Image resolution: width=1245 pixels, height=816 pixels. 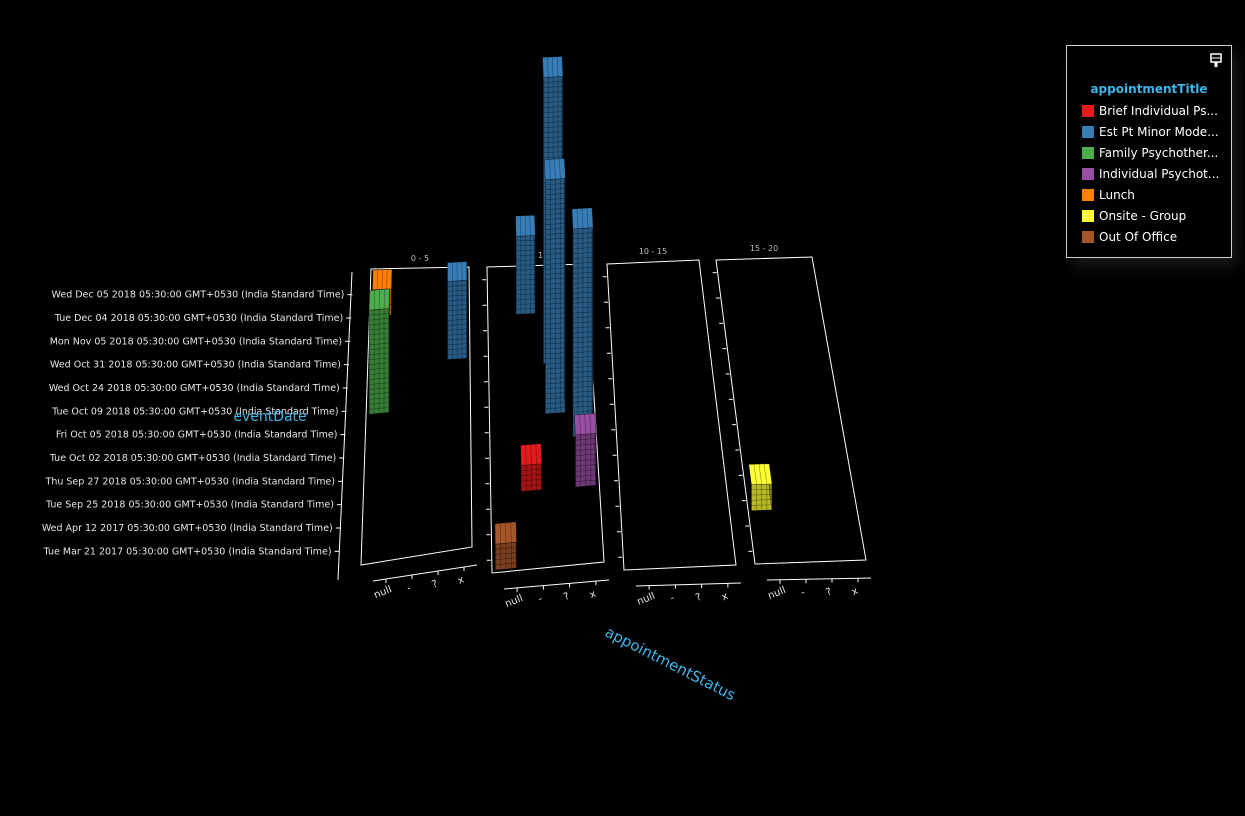 What do you see at coordinates (1143, 215) in the screenshot?
I see `legend-label: Onsite - Group` at bounding box center [1143, 215].